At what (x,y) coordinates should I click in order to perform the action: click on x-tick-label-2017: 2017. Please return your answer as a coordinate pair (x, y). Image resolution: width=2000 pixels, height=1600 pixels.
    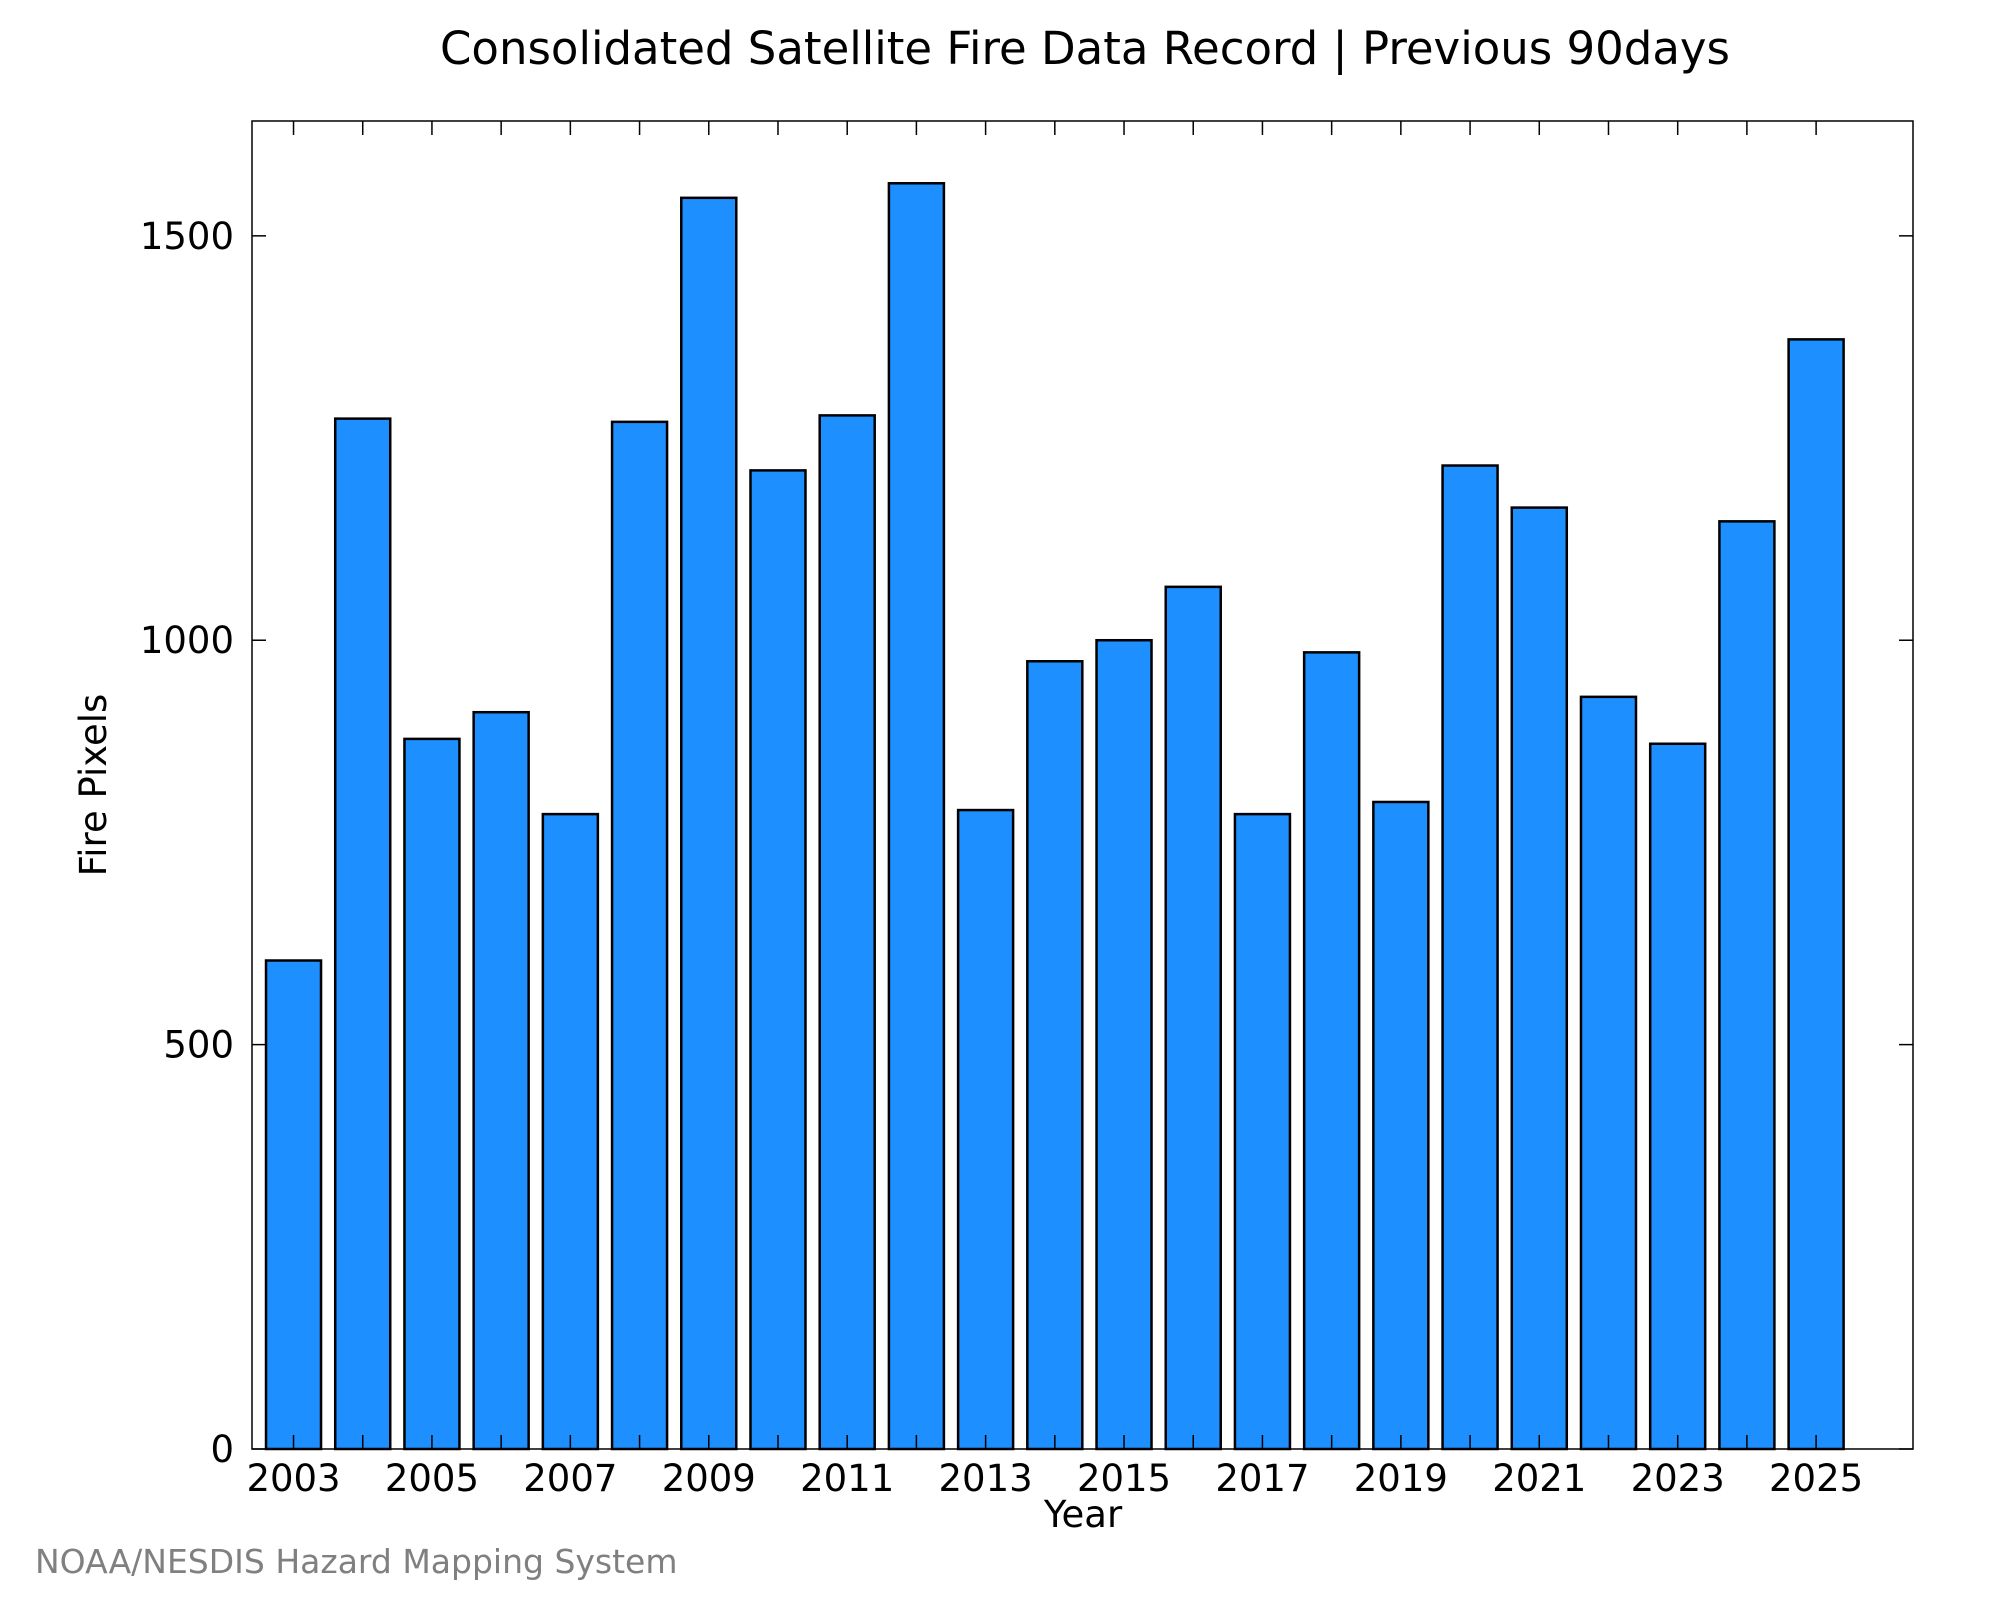
    Looking at the image, I should click on (1262, 1478).